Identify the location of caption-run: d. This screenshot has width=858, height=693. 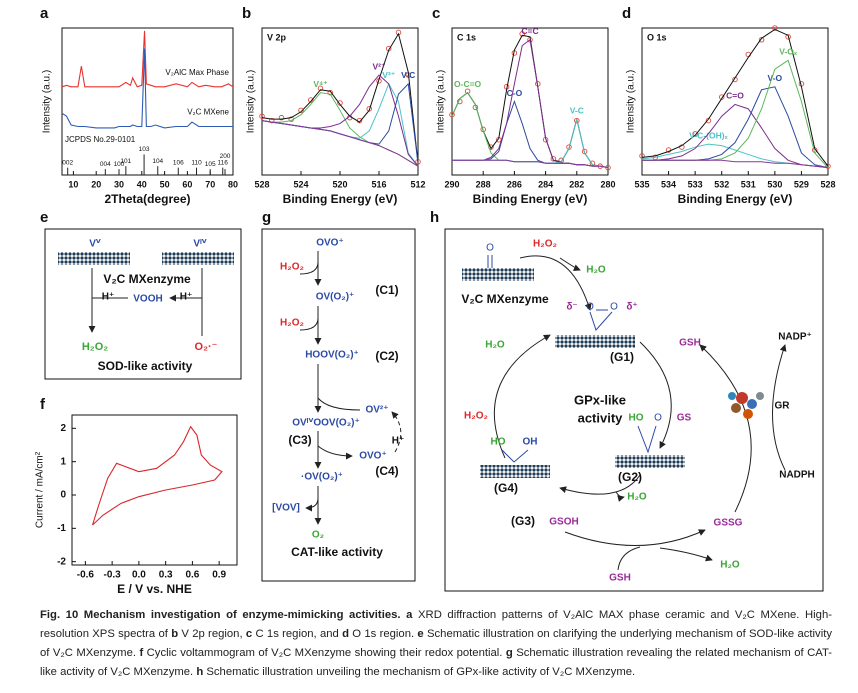
(345, 634).